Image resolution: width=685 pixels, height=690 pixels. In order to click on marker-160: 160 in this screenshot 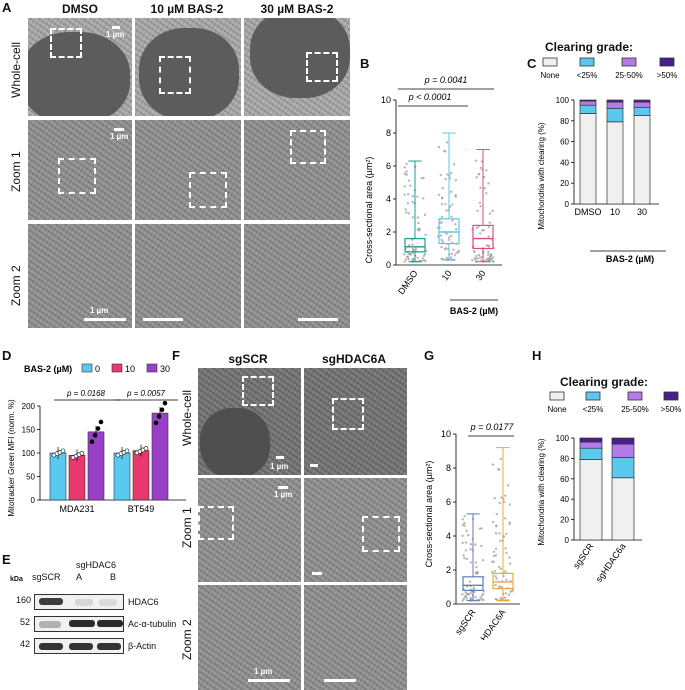, I will do `click(24, 600)`.